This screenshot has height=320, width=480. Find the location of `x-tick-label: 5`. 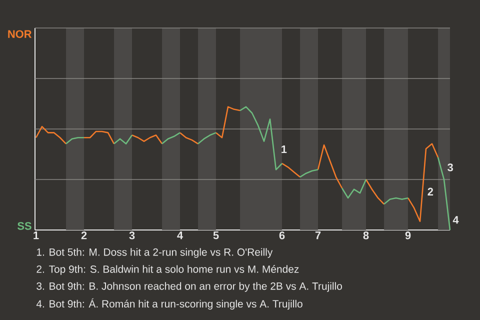

x-tick-label: 5 is located at coordinates (216, 236).